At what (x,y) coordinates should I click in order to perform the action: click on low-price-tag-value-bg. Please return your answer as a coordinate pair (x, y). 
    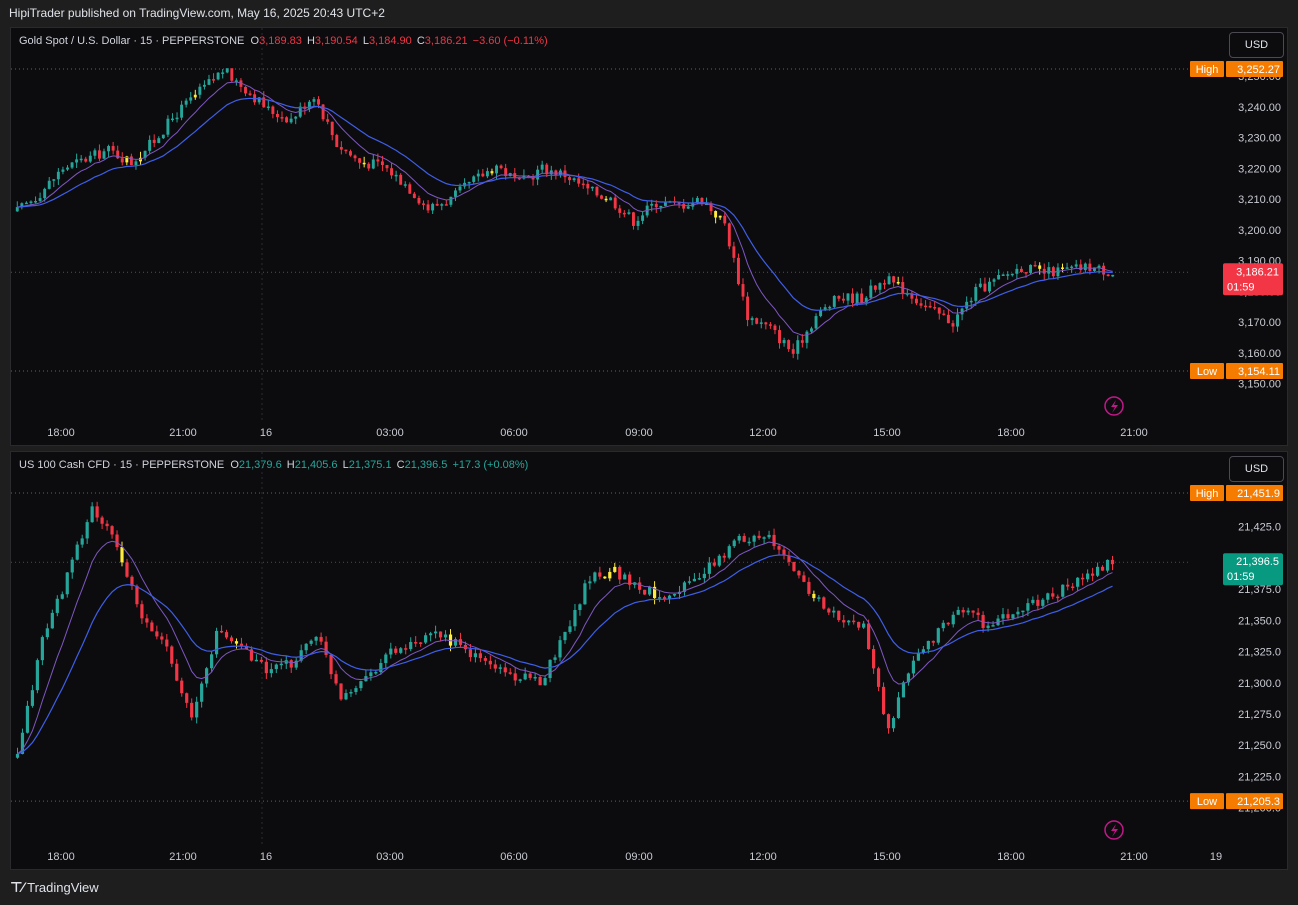
    Looking at the image, I should click on (1254, 371).